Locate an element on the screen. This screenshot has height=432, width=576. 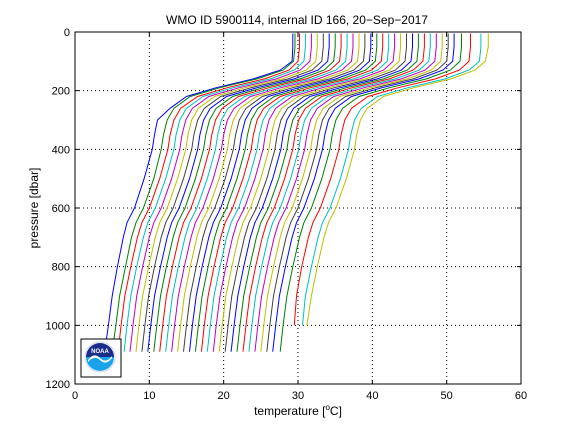
y-tick-label: 200 is located at coordinates (61, 92).